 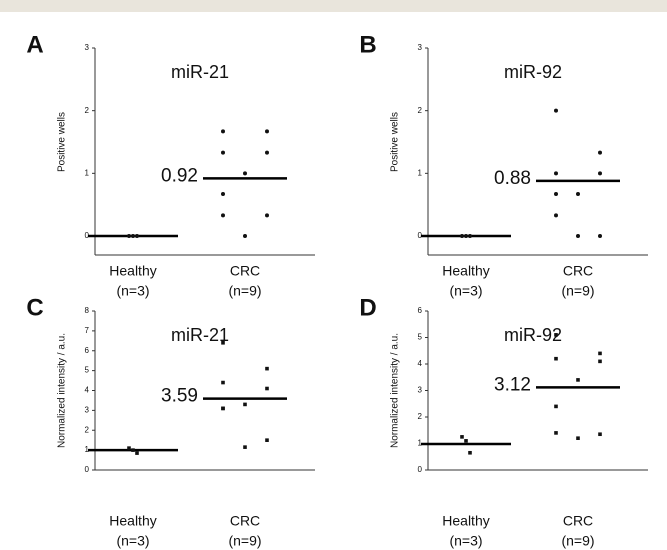 What do you see at coordinates (87, 330) in the screenshot?
I see `y-tick-label: 7` at bounding box center [87, 330].